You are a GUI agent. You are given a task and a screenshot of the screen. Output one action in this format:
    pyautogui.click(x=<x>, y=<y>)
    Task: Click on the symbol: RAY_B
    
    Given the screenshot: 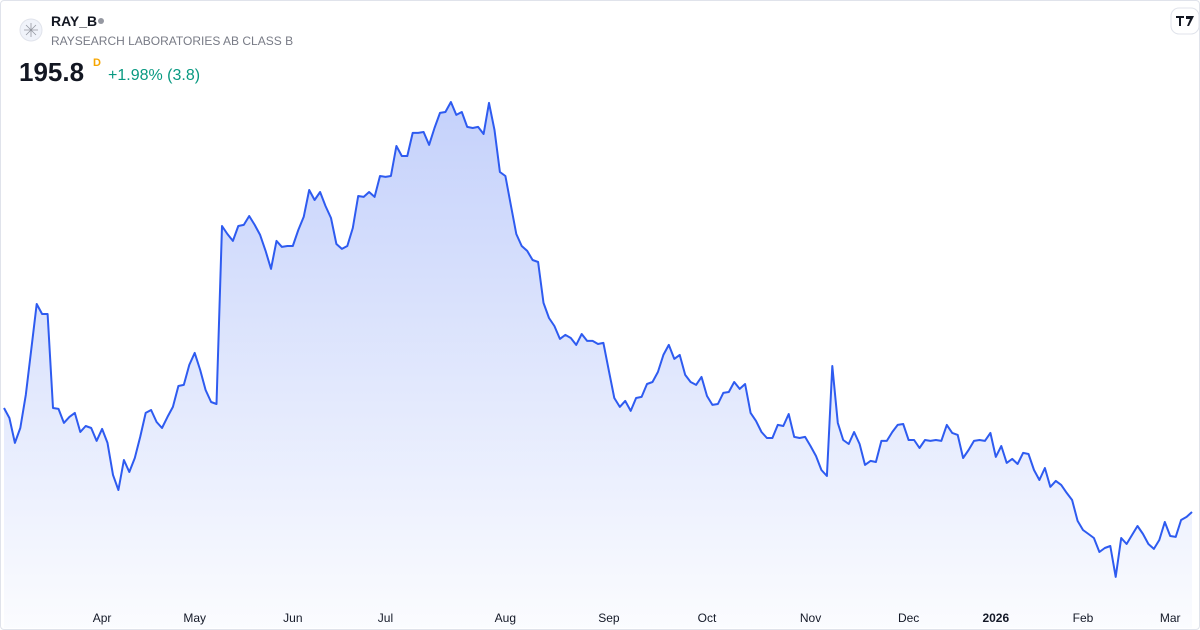 What is the action you would take?
    pyautogui.click(x=74, y=21)
    